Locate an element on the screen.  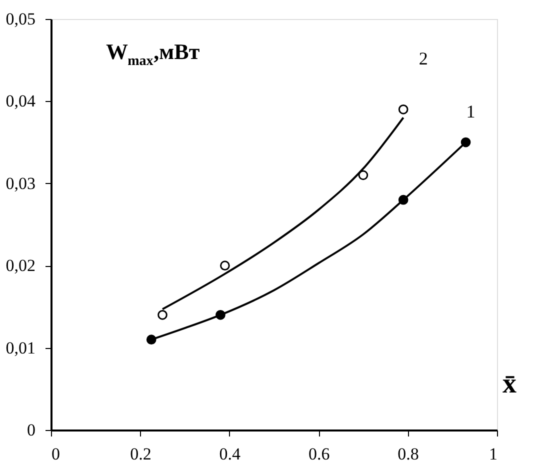
x-tick-label: 0.6 is located at coordinates (319, 454).